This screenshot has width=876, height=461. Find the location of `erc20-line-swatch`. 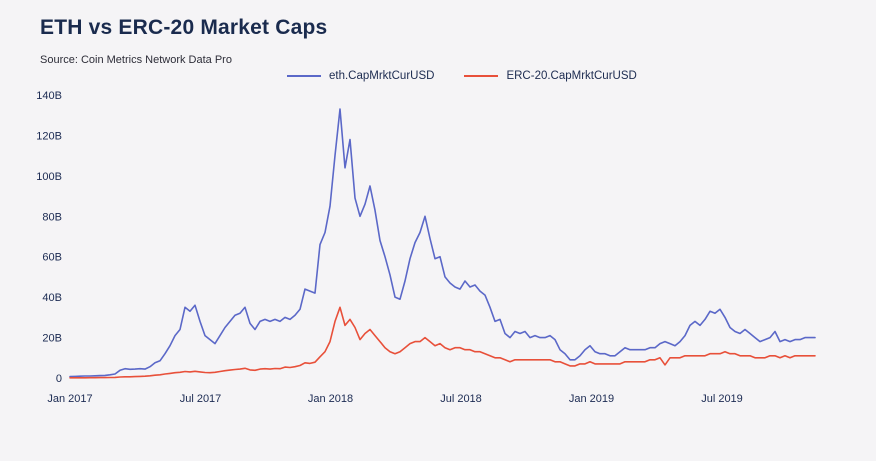

erc20-line-swatch is located at coordinates (481, 76).